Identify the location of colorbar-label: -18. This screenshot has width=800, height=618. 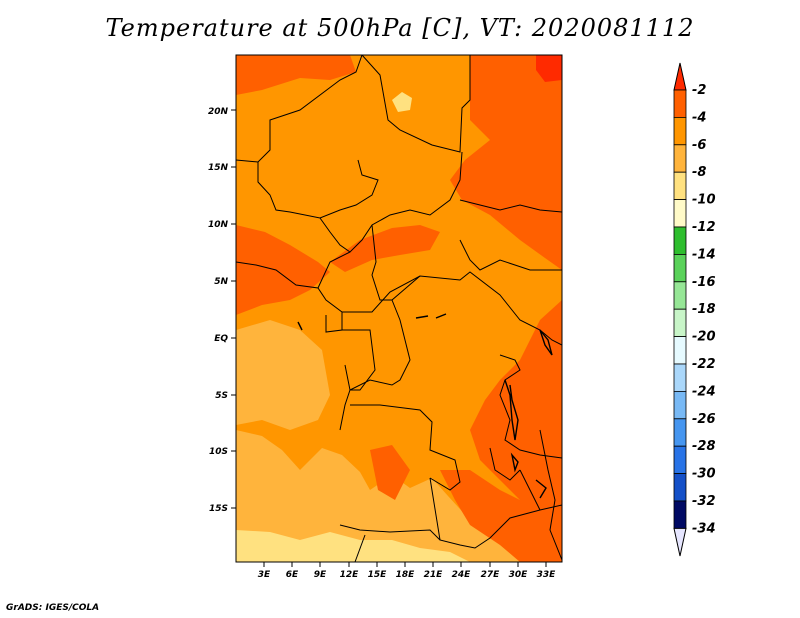
(704, 309).